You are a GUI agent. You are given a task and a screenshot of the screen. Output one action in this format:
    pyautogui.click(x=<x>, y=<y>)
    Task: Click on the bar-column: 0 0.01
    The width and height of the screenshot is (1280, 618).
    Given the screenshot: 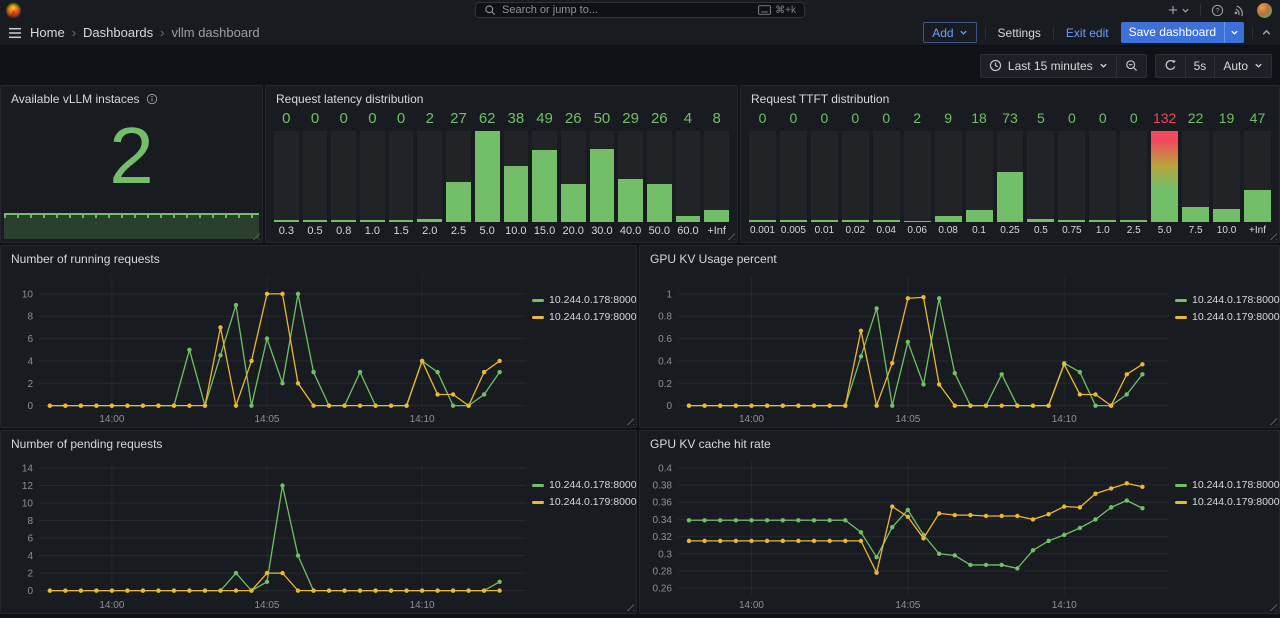 What is the action you would take?
    pyautogui.click(x=824, y=174)
    